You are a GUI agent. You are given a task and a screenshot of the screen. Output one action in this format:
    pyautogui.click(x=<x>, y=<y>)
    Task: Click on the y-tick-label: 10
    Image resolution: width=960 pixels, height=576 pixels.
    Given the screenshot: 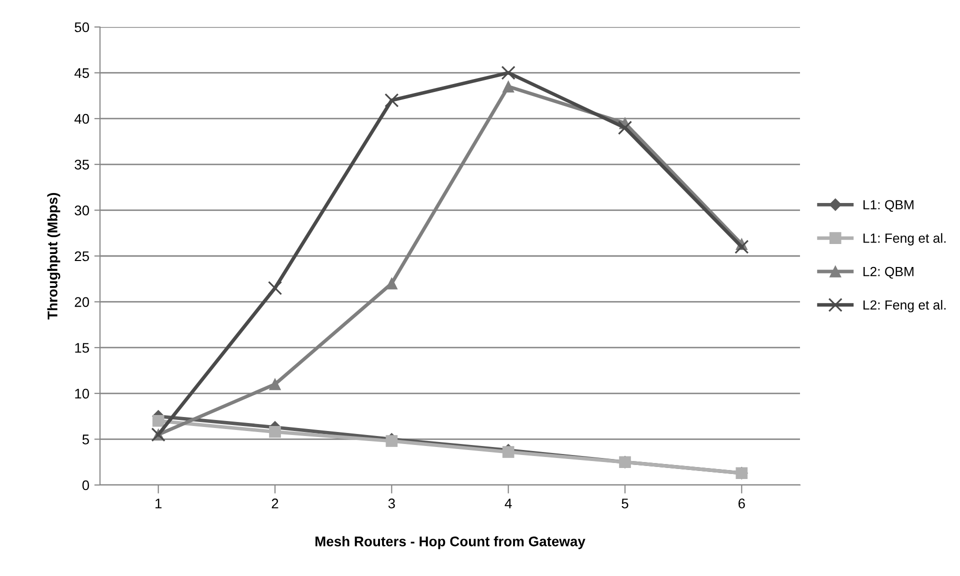 What is the action you would take?
    pyautogui.click(x=82, y=393)
    